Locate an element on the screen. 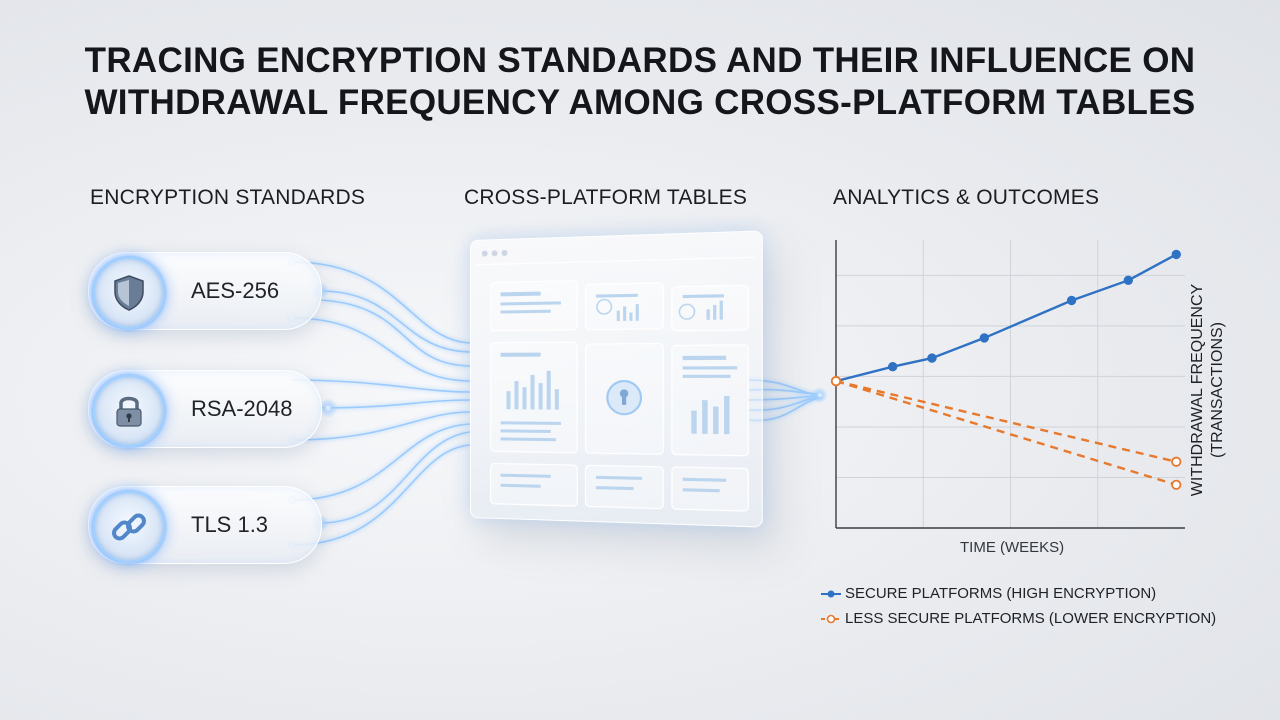 This screenshot has height=720, width=1280. legend-label-secure: SECURE PLATFORMS (HIGH ENCRYPTION) is located at coordinates (1000, 593).